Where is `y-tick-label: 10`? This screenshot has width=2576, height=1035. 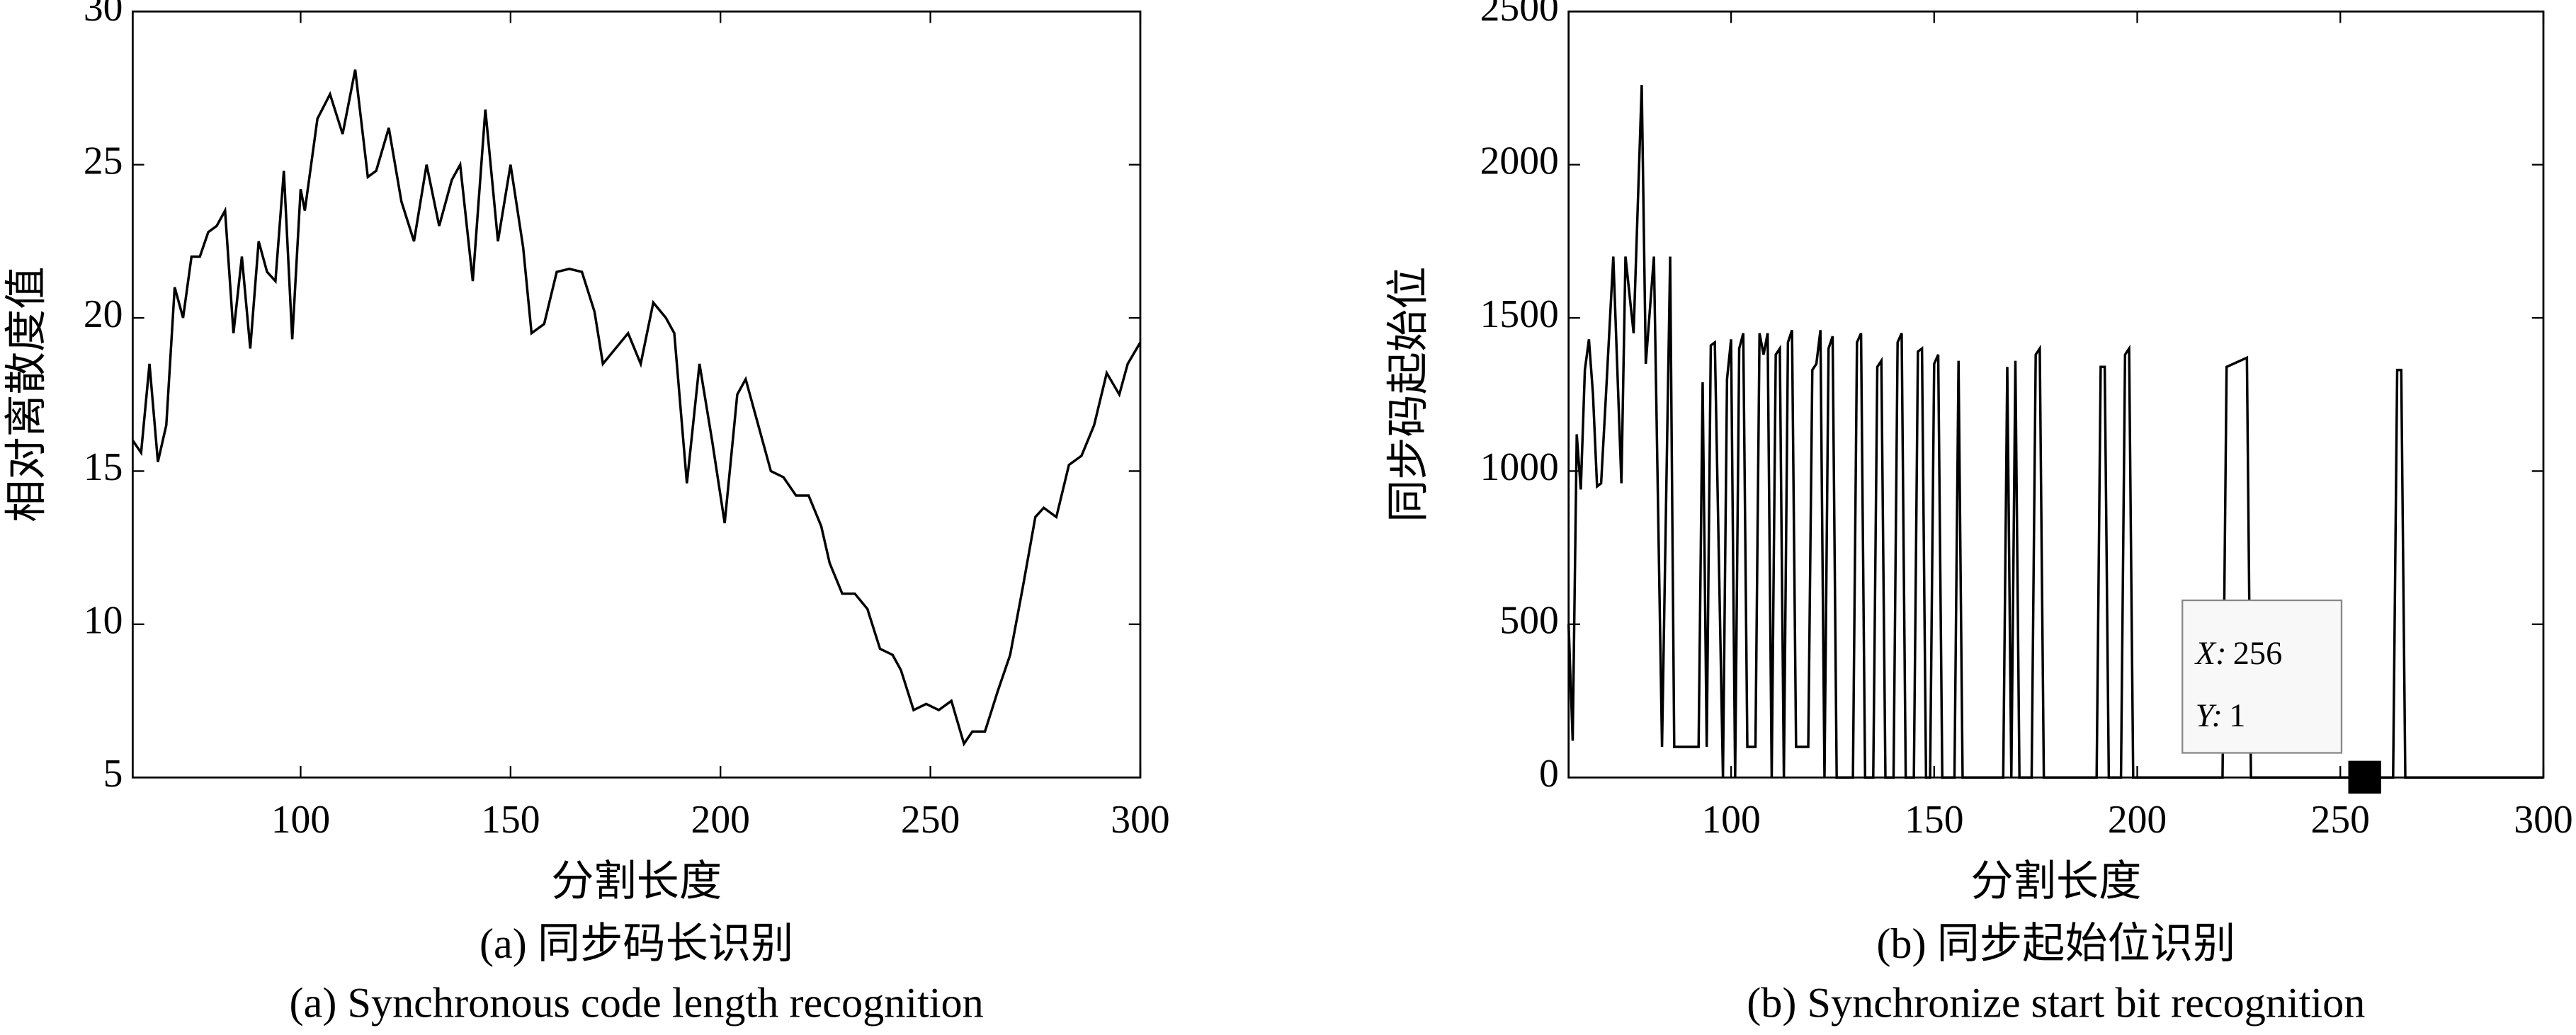 y-tick-label: 10 is located at coordinates (103, 621).